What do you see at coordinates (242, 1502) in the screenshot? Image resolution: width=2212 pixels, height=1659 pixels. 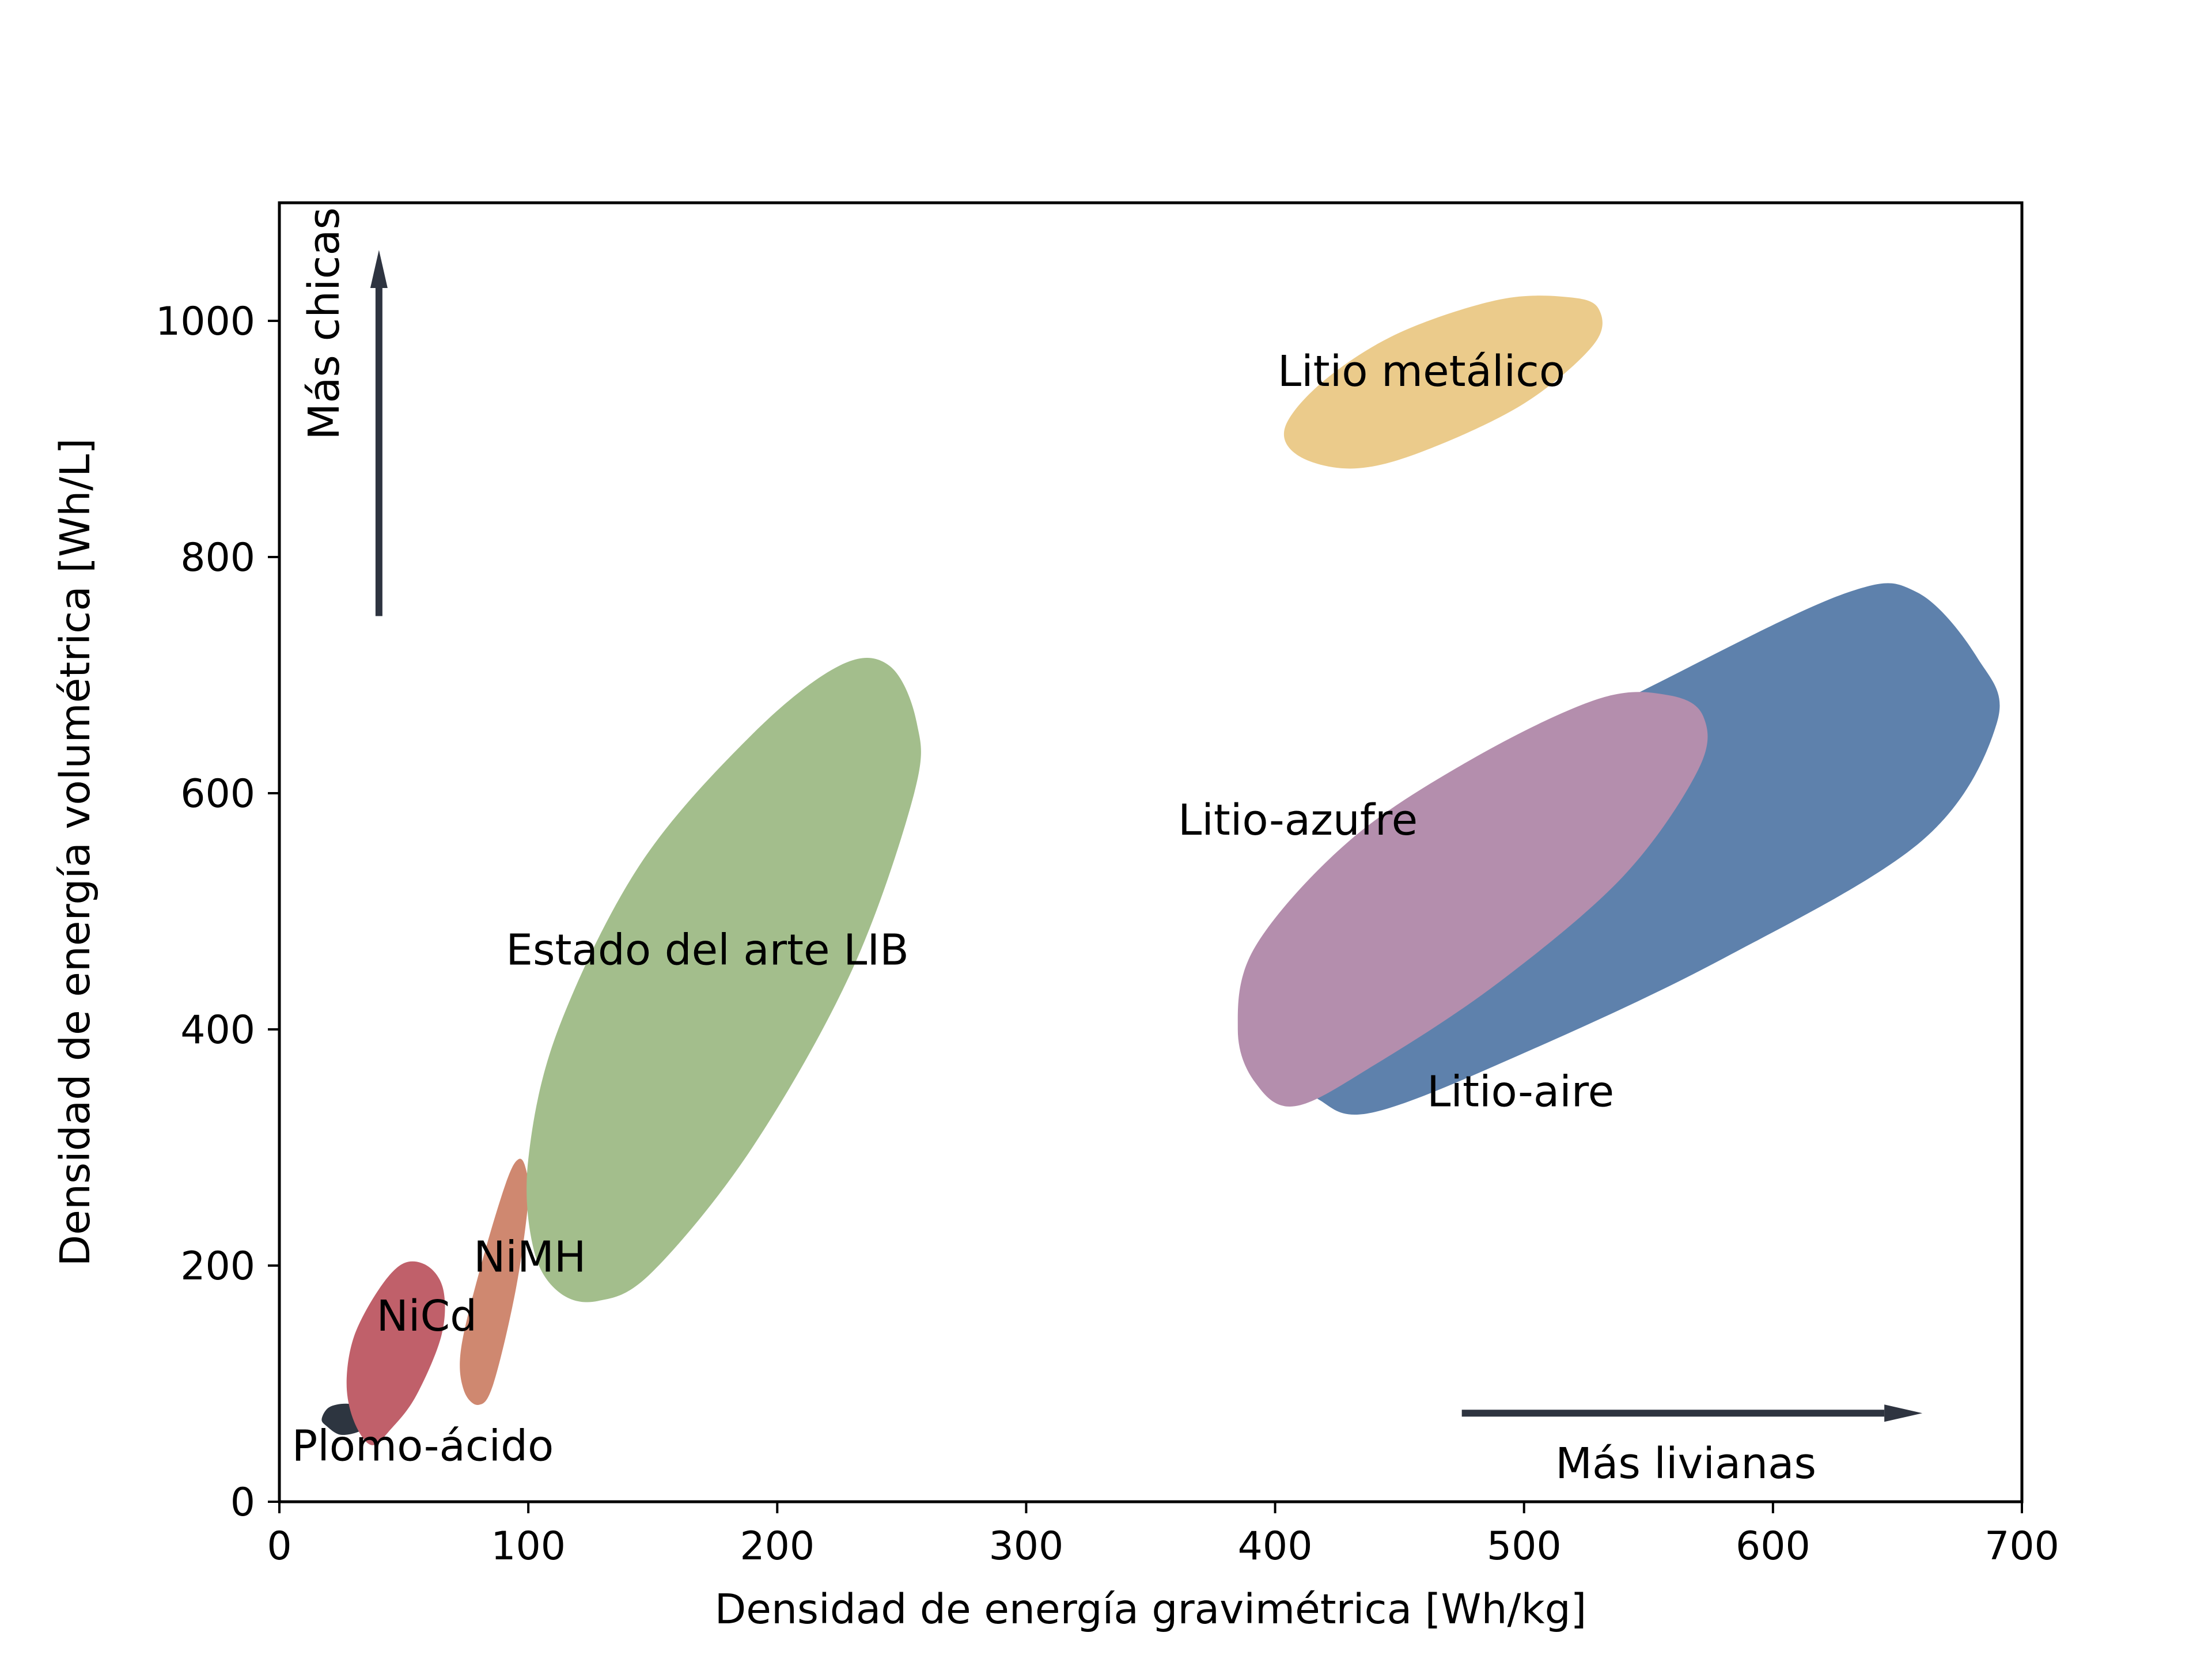 I see `y-tick-label: 0` at bounding box center [242, 1502].